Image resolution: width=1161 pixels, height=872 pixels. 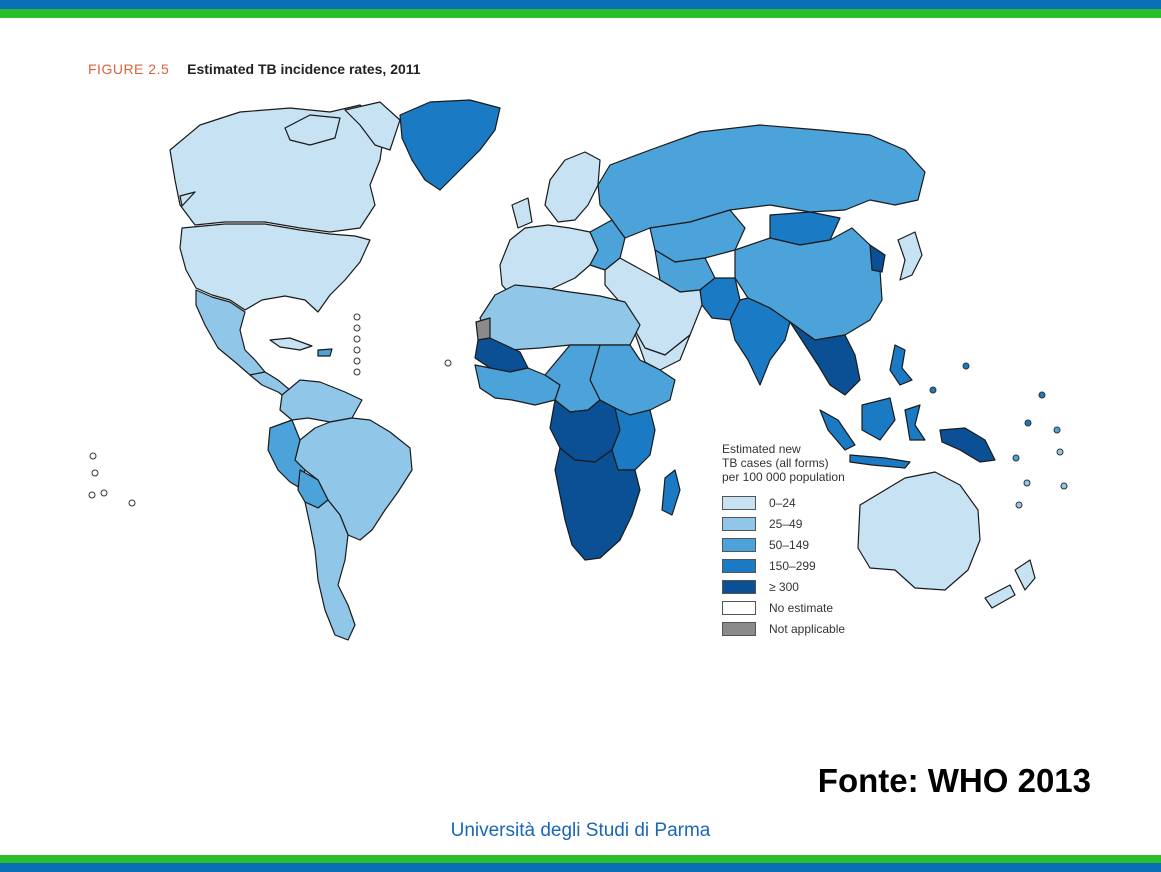 What do you see at coordinates (878, 419) in the screenshot?
I see `region-borneo` at bounding box center [878, 419].